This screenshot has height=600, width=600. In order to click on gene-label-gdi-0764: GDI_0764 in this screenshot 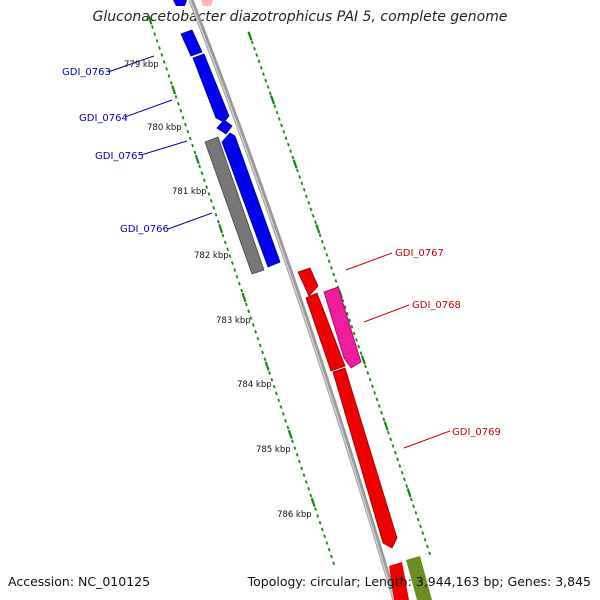, I will do `click(103, 118)`.